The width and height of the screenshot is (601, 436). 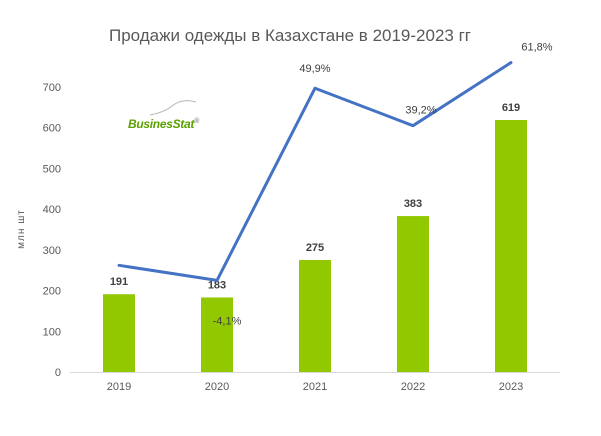 I want to click on logo: BusinesStat®, so click(x=164, y=115).